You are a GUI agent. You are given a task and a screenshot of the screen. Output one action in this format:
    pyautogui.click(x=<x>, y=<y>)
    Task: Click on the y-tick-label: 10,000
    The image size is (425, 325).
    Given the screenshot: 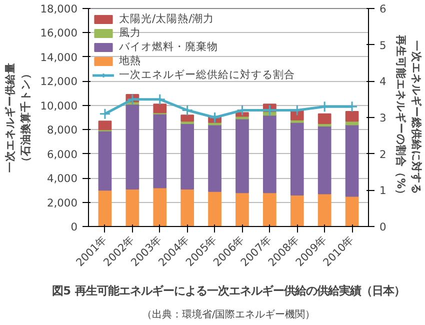 What is the action you would take?
    pyautogui.click(x=59, y=105)
    